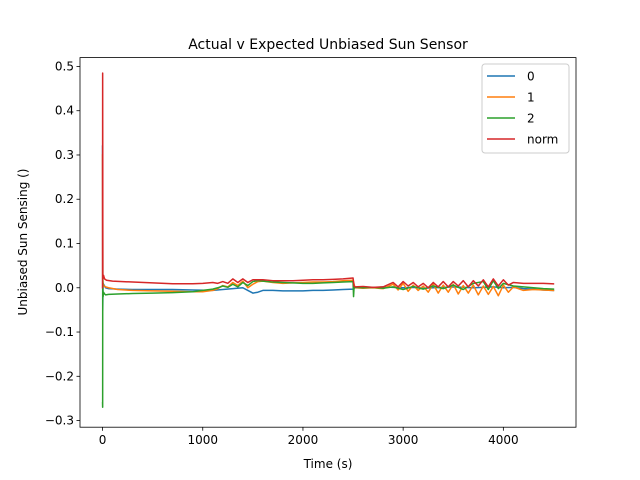 This screenshot has width=640, height=480. What do you see at coordinates (23, 242) in the screenshot?
I see `y-axis-label: Unbiased Sun Sensing ()` at bounding box center [23, 242].